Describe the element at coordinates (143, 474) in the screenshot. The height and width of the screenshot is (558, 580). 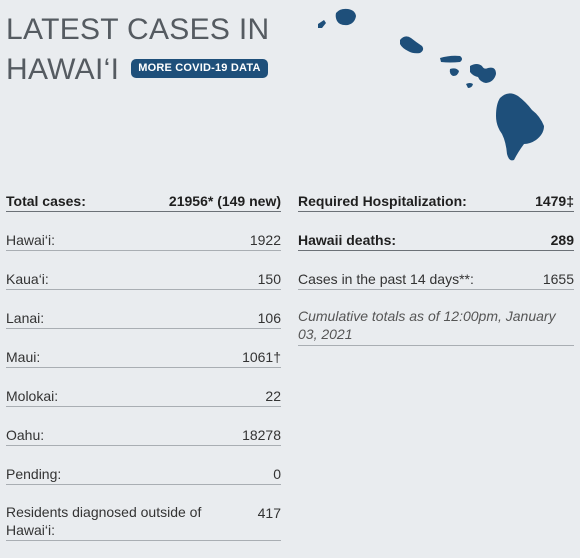
I see `table-row-pending: Pending: 0` at that location.